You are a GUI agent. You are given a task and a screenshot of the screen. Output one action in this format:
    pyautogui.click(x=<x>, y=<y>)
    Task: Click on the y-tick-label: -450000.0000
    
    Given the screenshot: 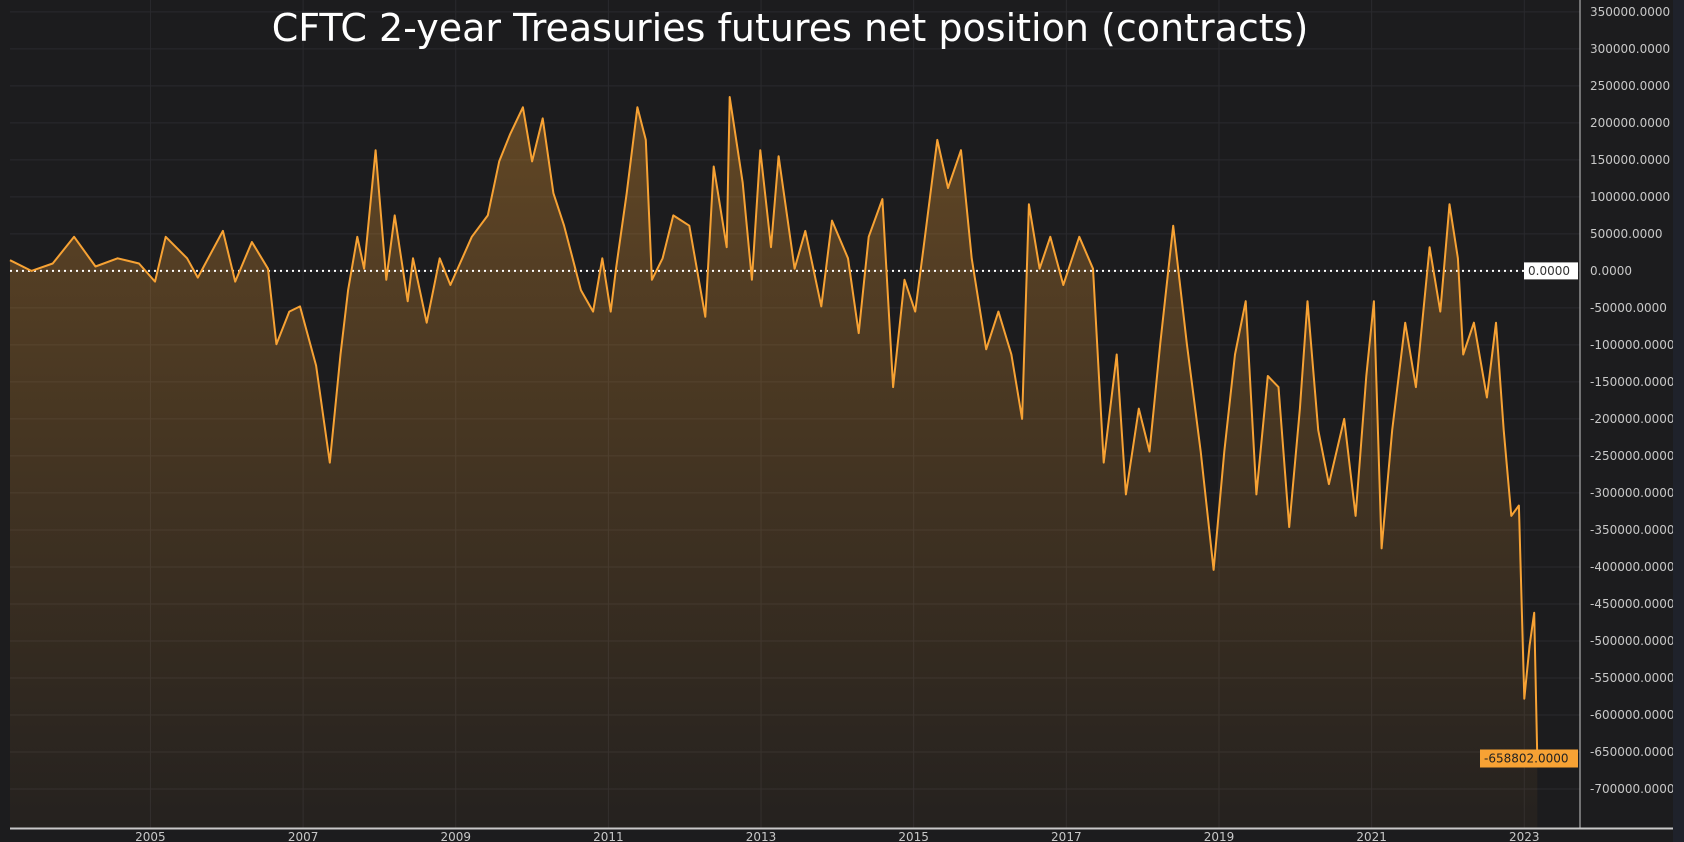 What is the action you would take?
    pyautogui.click(x=1632, y=604)
    